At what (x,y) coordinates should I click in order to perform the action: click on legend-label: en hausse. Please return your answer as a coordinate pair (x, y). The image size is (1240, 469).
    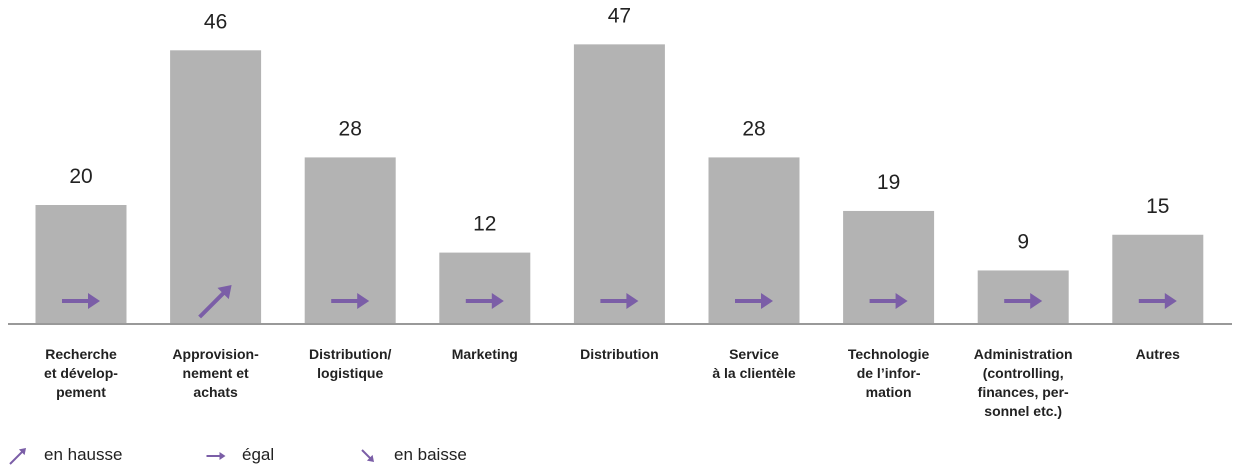
    Looking at the image, I should click on (83, 454).